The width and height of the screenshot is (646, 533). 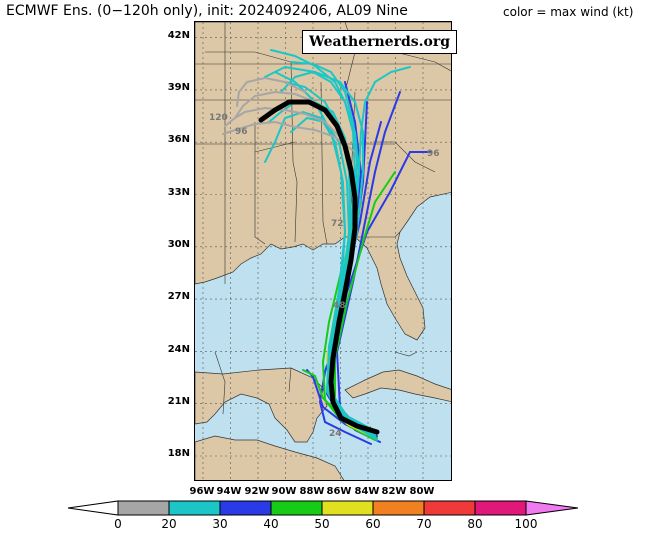 What do you see at coordinates (118, 524) in the screenshot?
I see `colorbar-tick-0: 0` at bounding box center [118, 524].